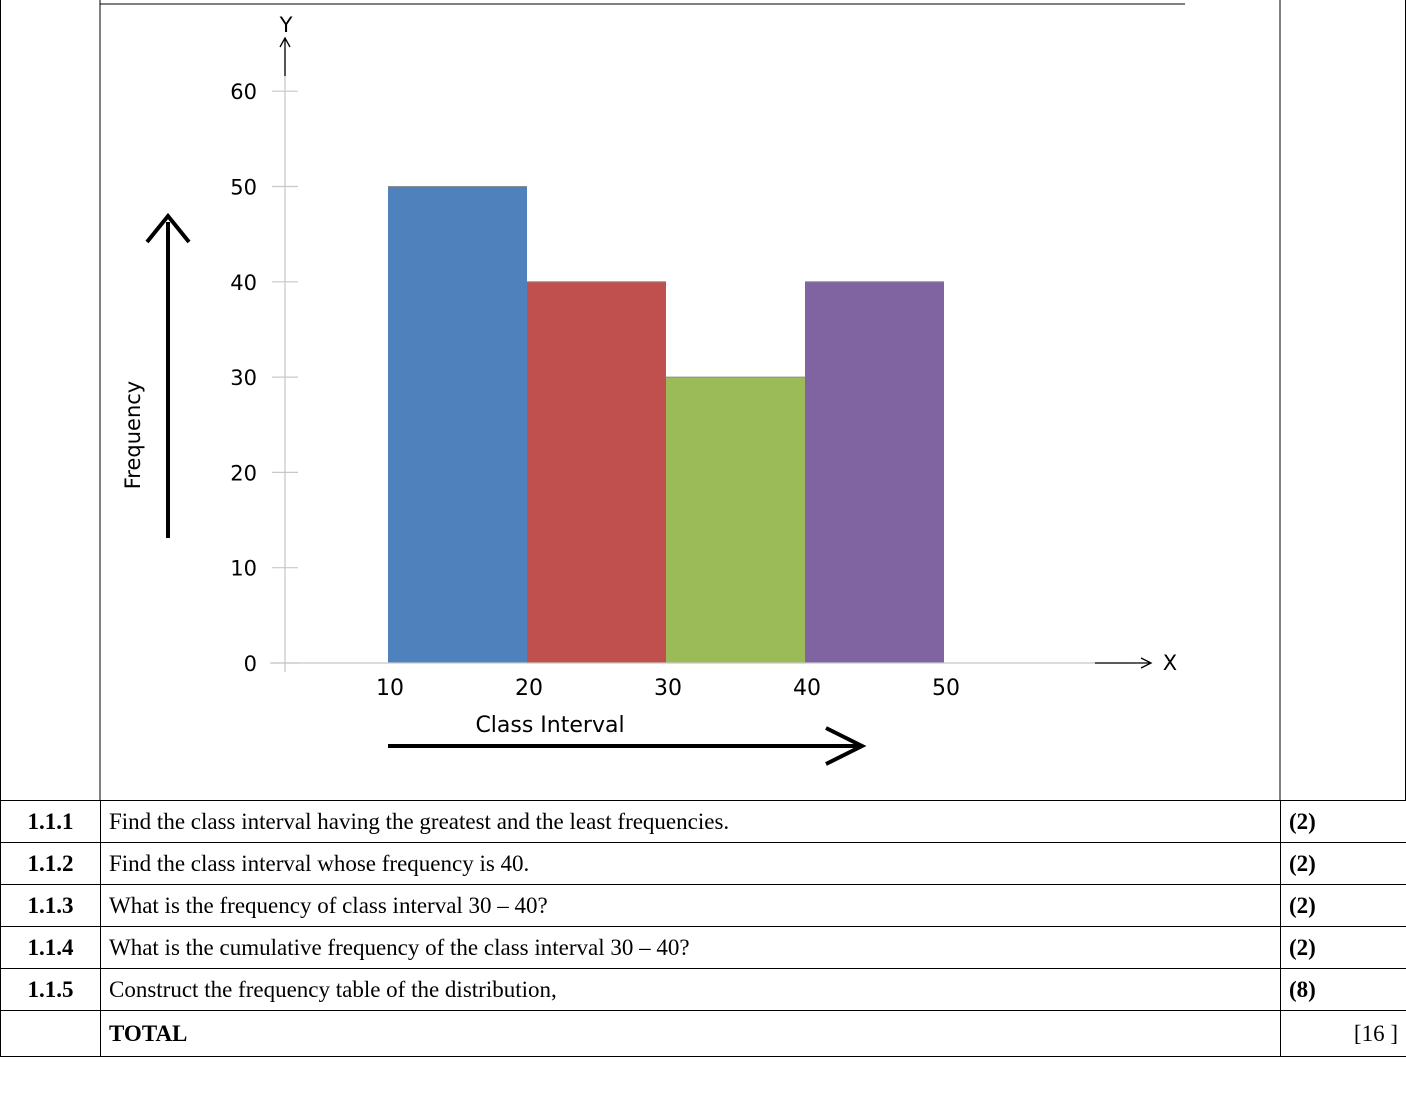 The image size is (1406, 1104). What do you see at coordinates (243, 283) in the screenshot?
I see `y-tick-label: 40` at bounding box center [243, 283].